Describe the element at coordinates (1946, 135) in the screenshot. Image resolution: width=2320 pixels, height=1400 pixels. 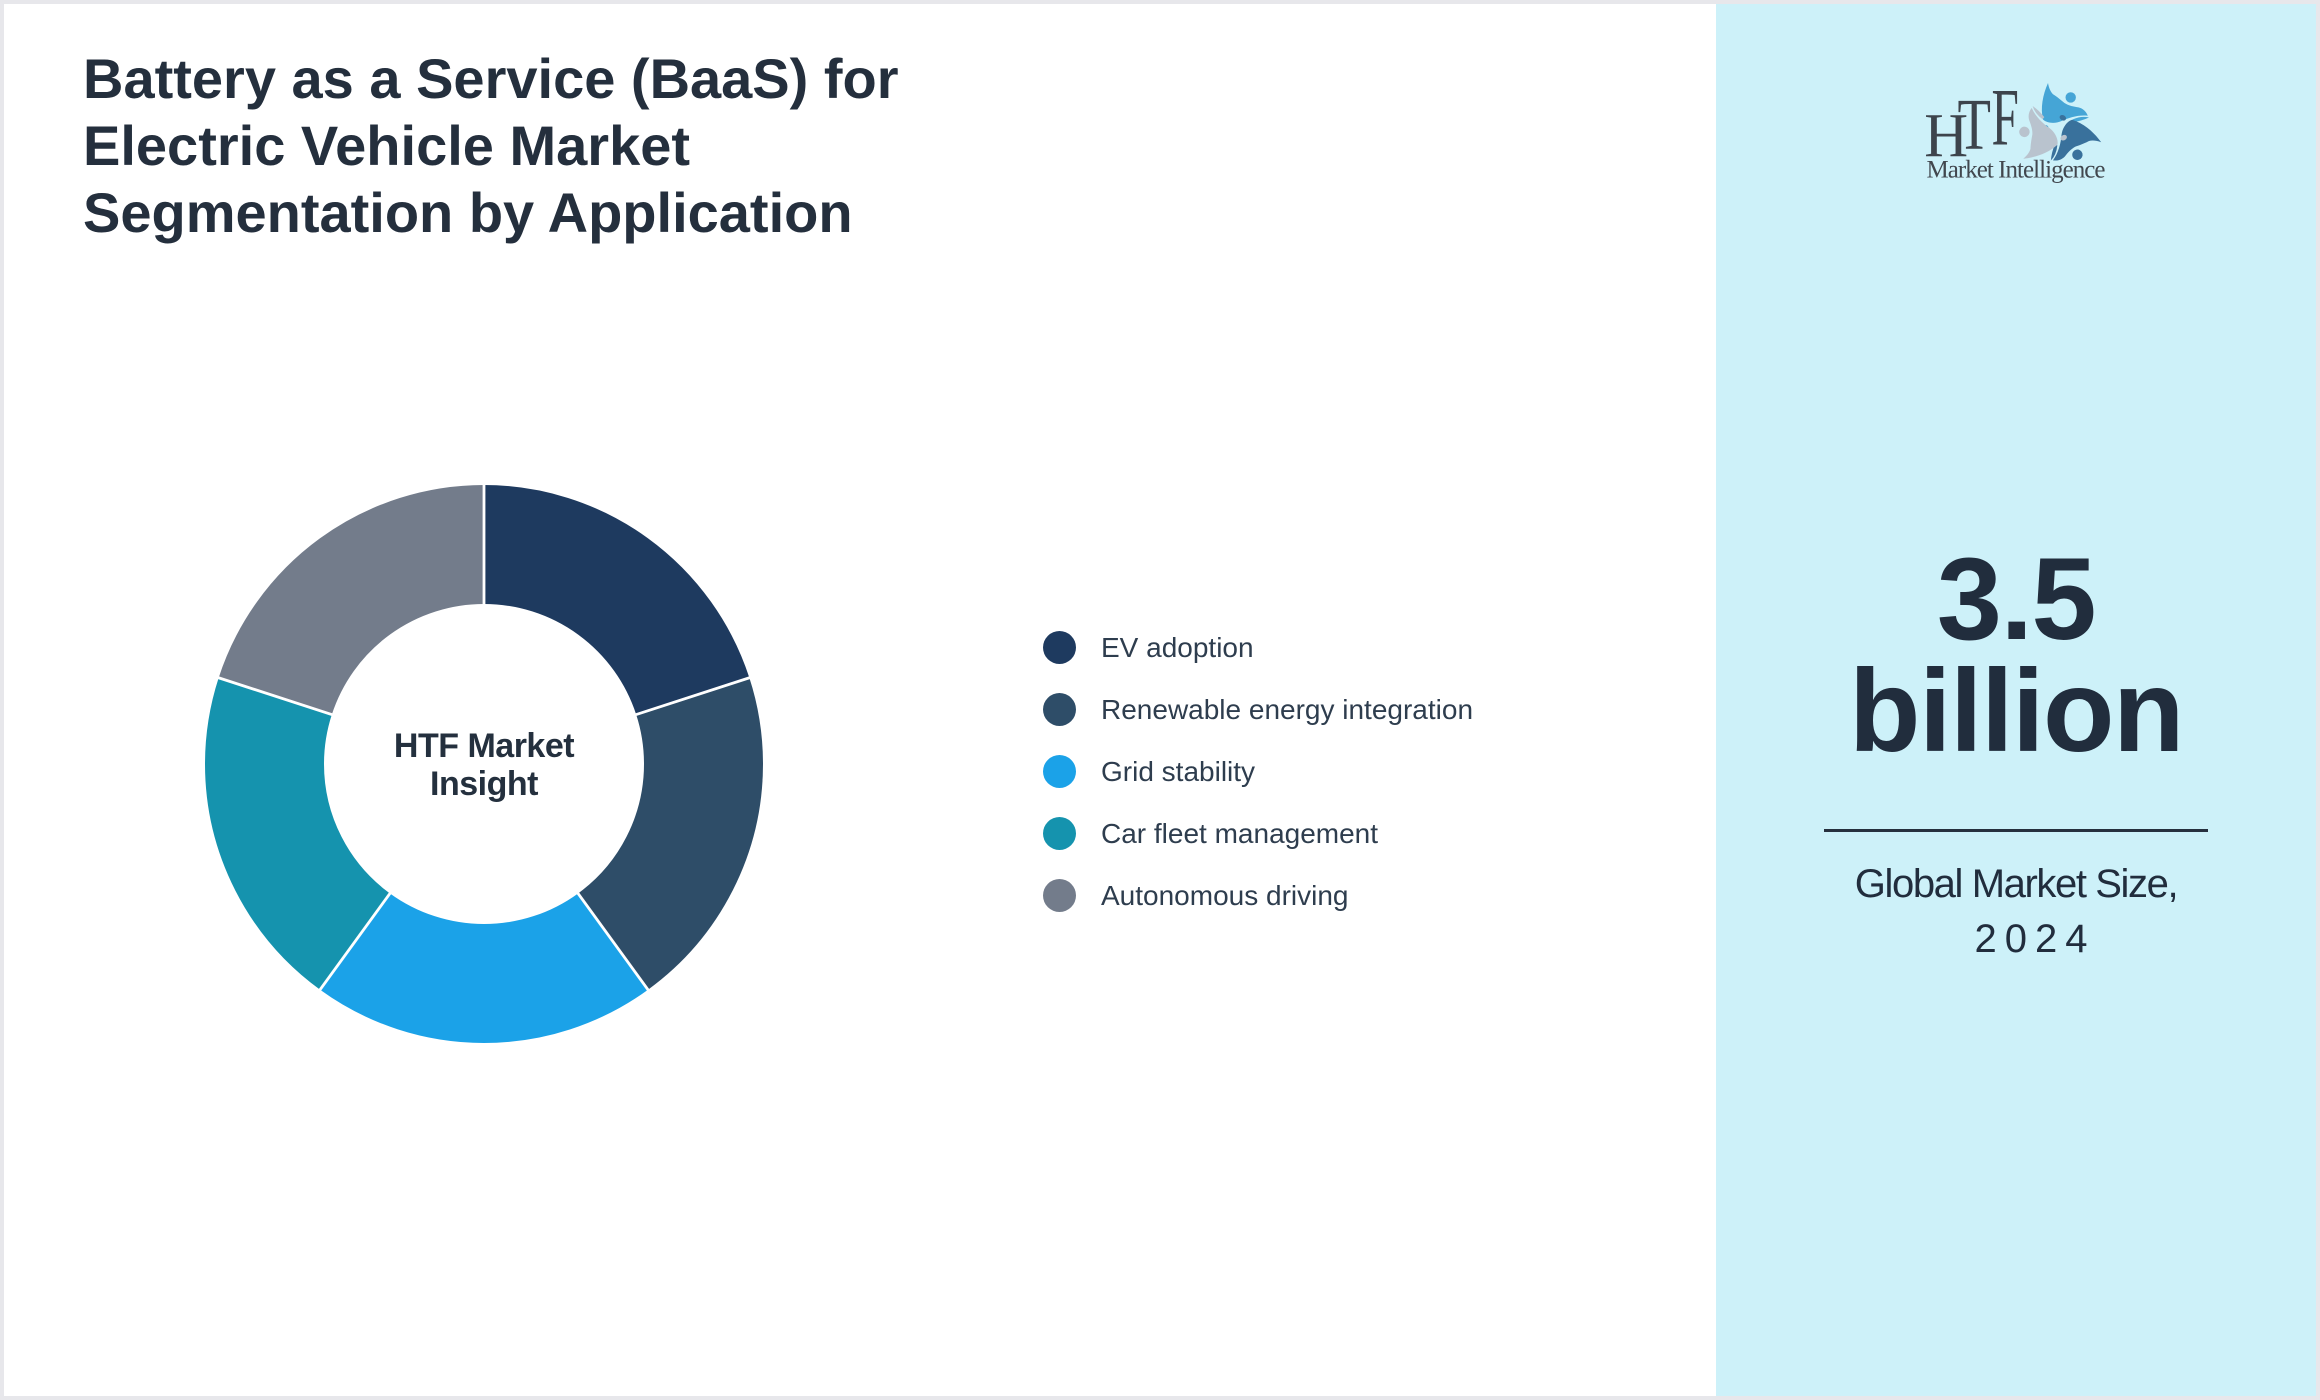
I see `svg-text: H` at that location.